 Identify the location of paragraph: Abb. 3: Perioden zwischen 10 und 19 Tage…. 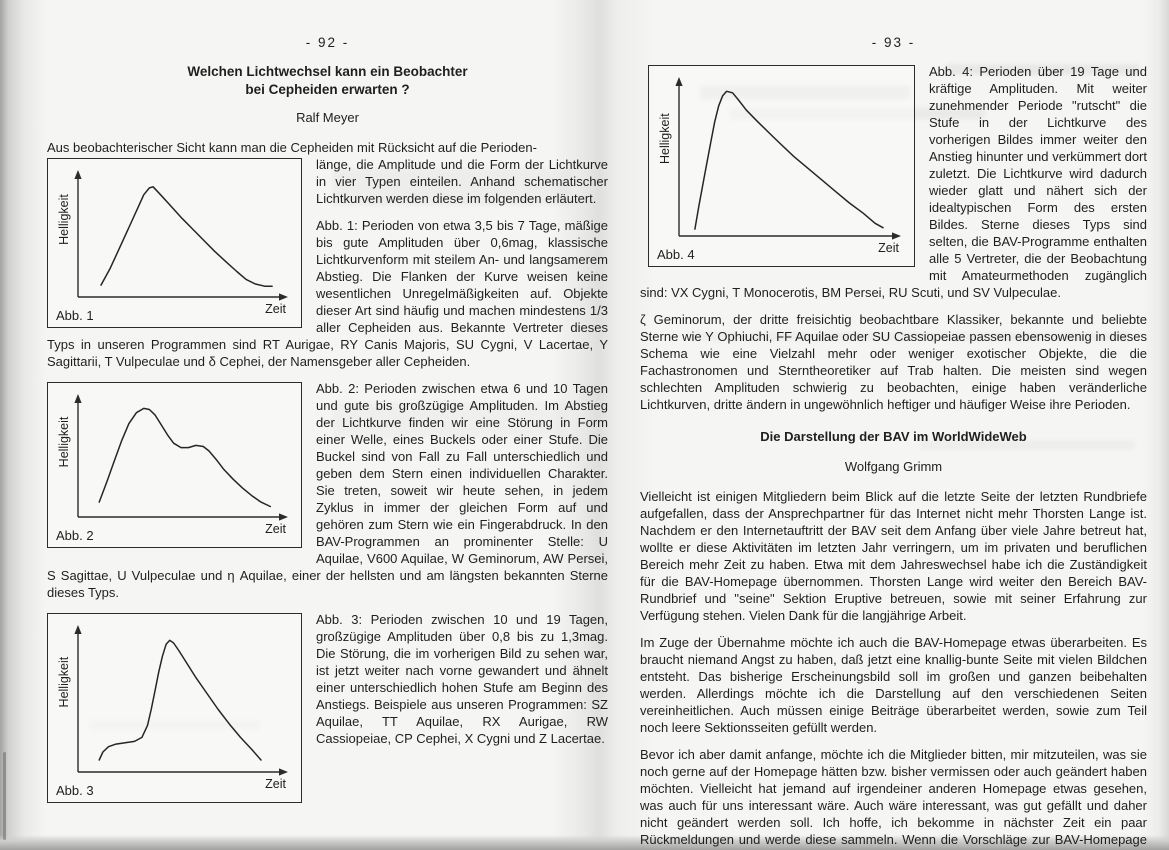
(462, 679).